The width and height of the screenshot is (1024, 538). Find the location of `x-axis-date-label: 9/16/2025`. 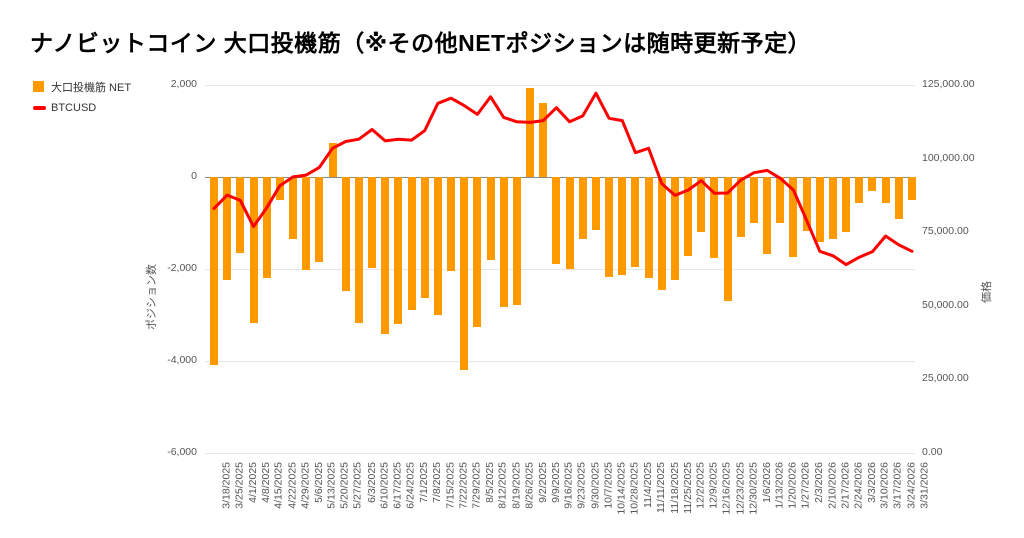

x-axis-date-label: 9/16/2025 is located at coordinates (568, 485).